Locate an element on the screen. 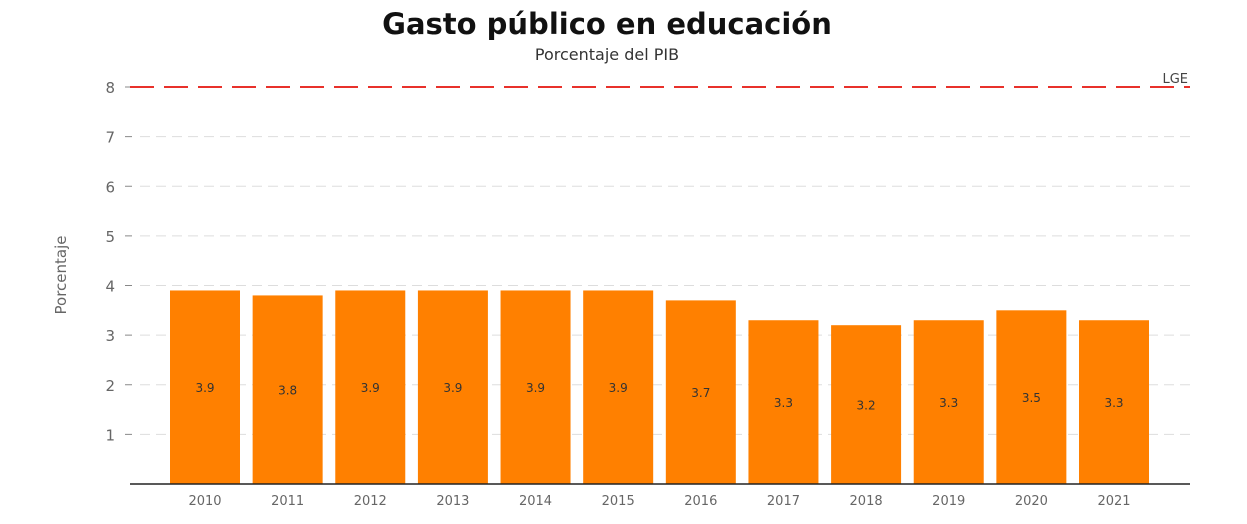  chart-subtitle: Porcentaje del PIB is located at coordinates (607, 54).